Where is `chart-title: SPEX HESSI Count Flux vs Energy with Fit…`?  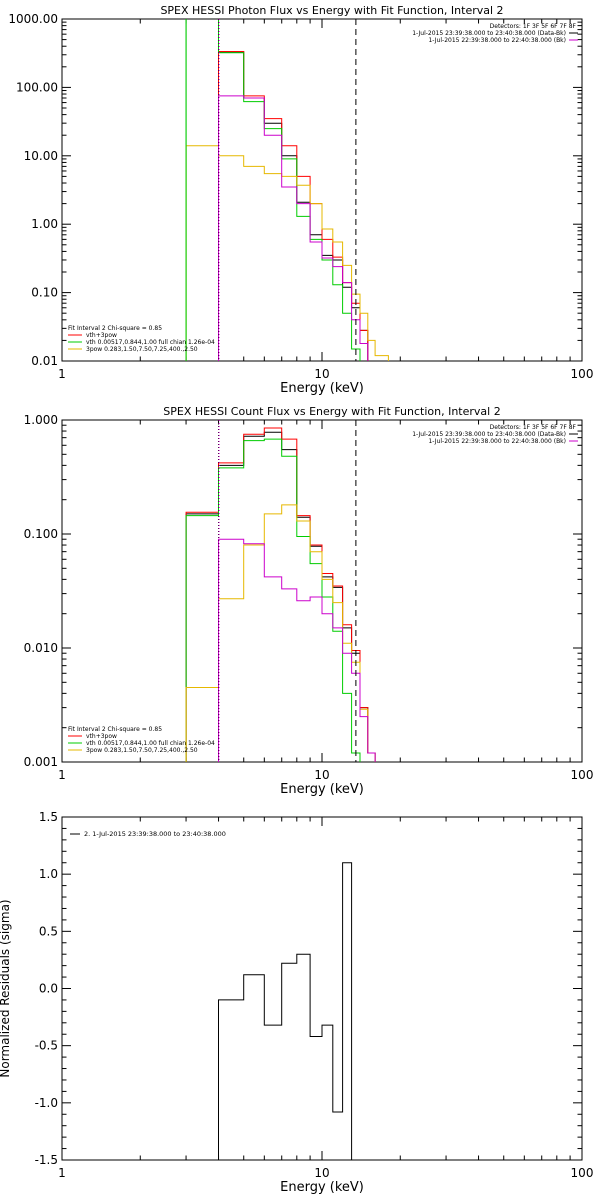
chart-title: SPEX HESSI Count Flux vs Energy with Fit… is located at coordinates (331, 411).